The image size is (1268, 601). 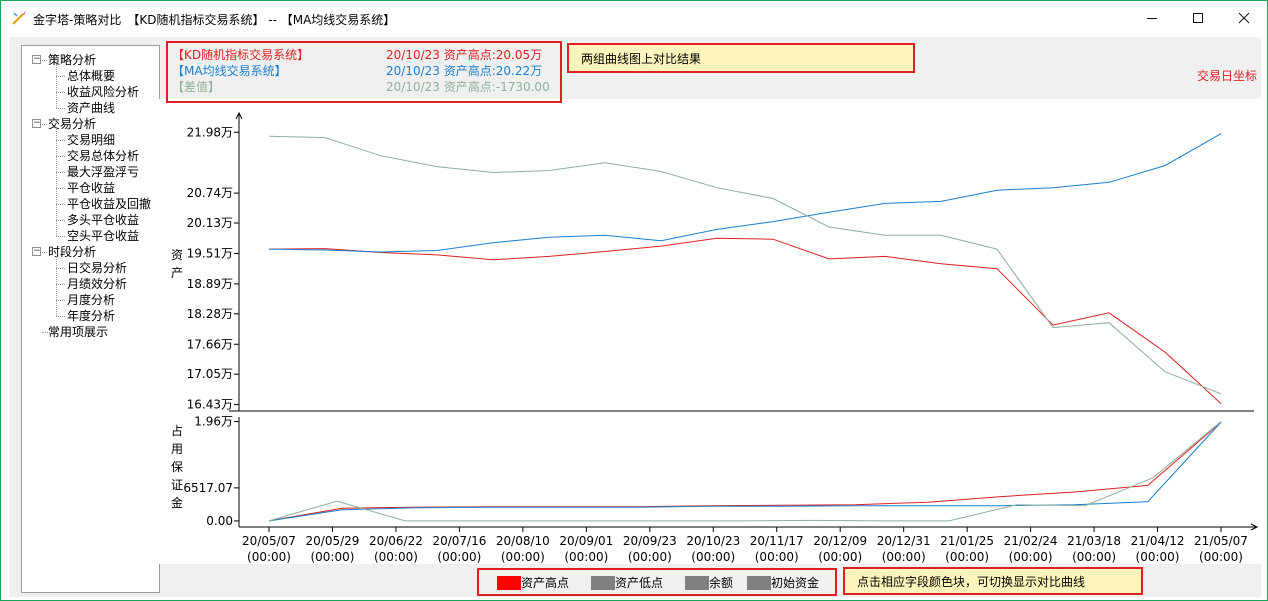 I want to click on title-bar: 金字塔-策略对比 【KD随机指标交易系统】 -- 【MA均线交易系统】, so click(x=634, y=18).